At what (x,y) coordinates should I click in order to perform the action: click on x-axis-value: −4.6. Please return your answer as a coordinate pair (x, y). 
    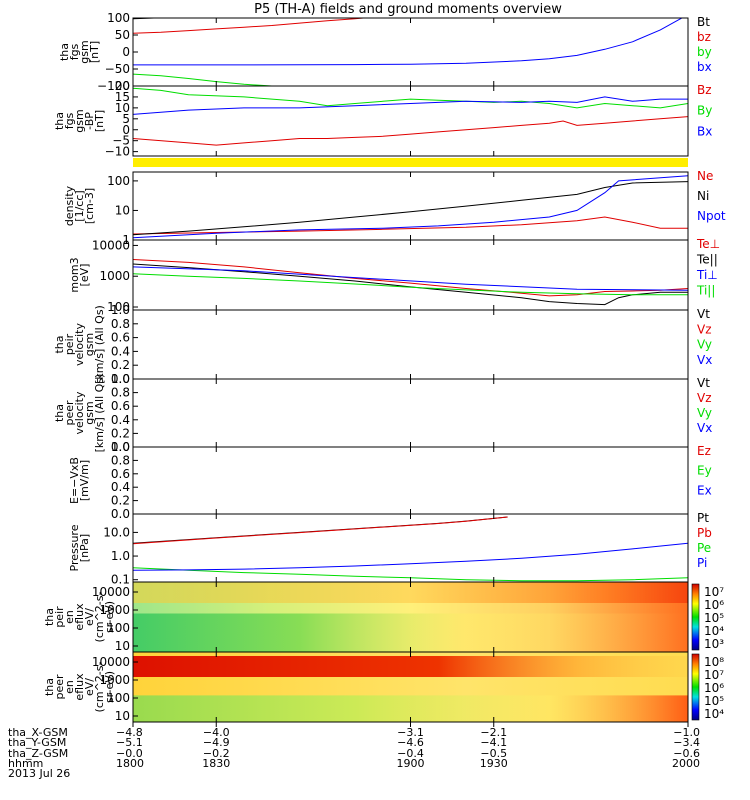
    Looking at the image, I should click on (410, 742).